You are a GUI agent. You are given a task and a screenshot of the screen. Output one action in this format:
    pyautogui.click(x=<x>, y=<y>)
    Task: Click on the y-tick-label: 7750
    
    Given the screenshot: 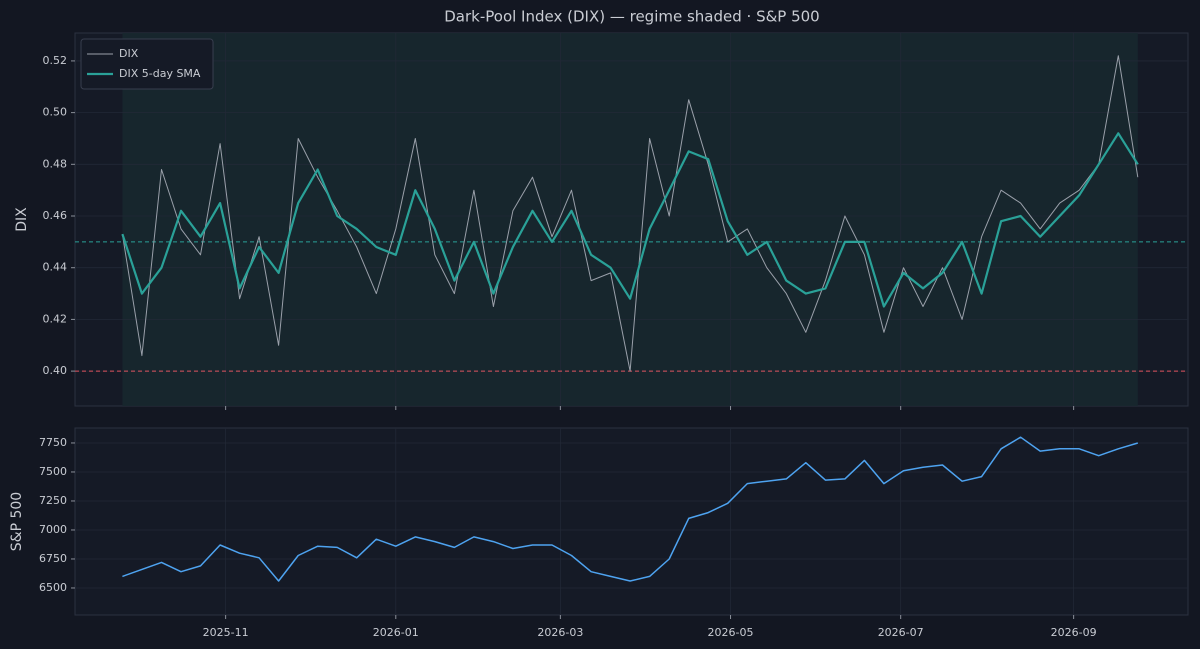 What is the action you would take?
    pyautogui.click(x=53, y=442)
    